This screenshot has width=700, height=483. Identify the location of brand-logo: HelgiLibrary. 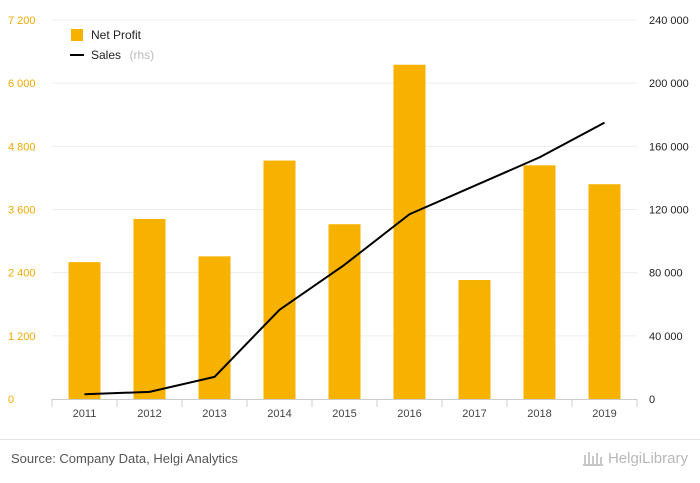
(635, 458).